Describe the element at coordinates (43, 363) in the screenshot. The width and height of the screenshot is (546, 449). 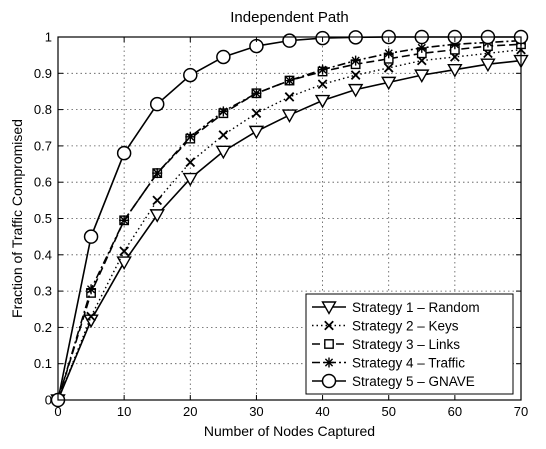
I see `y-tick-label: 0.1` at that location.